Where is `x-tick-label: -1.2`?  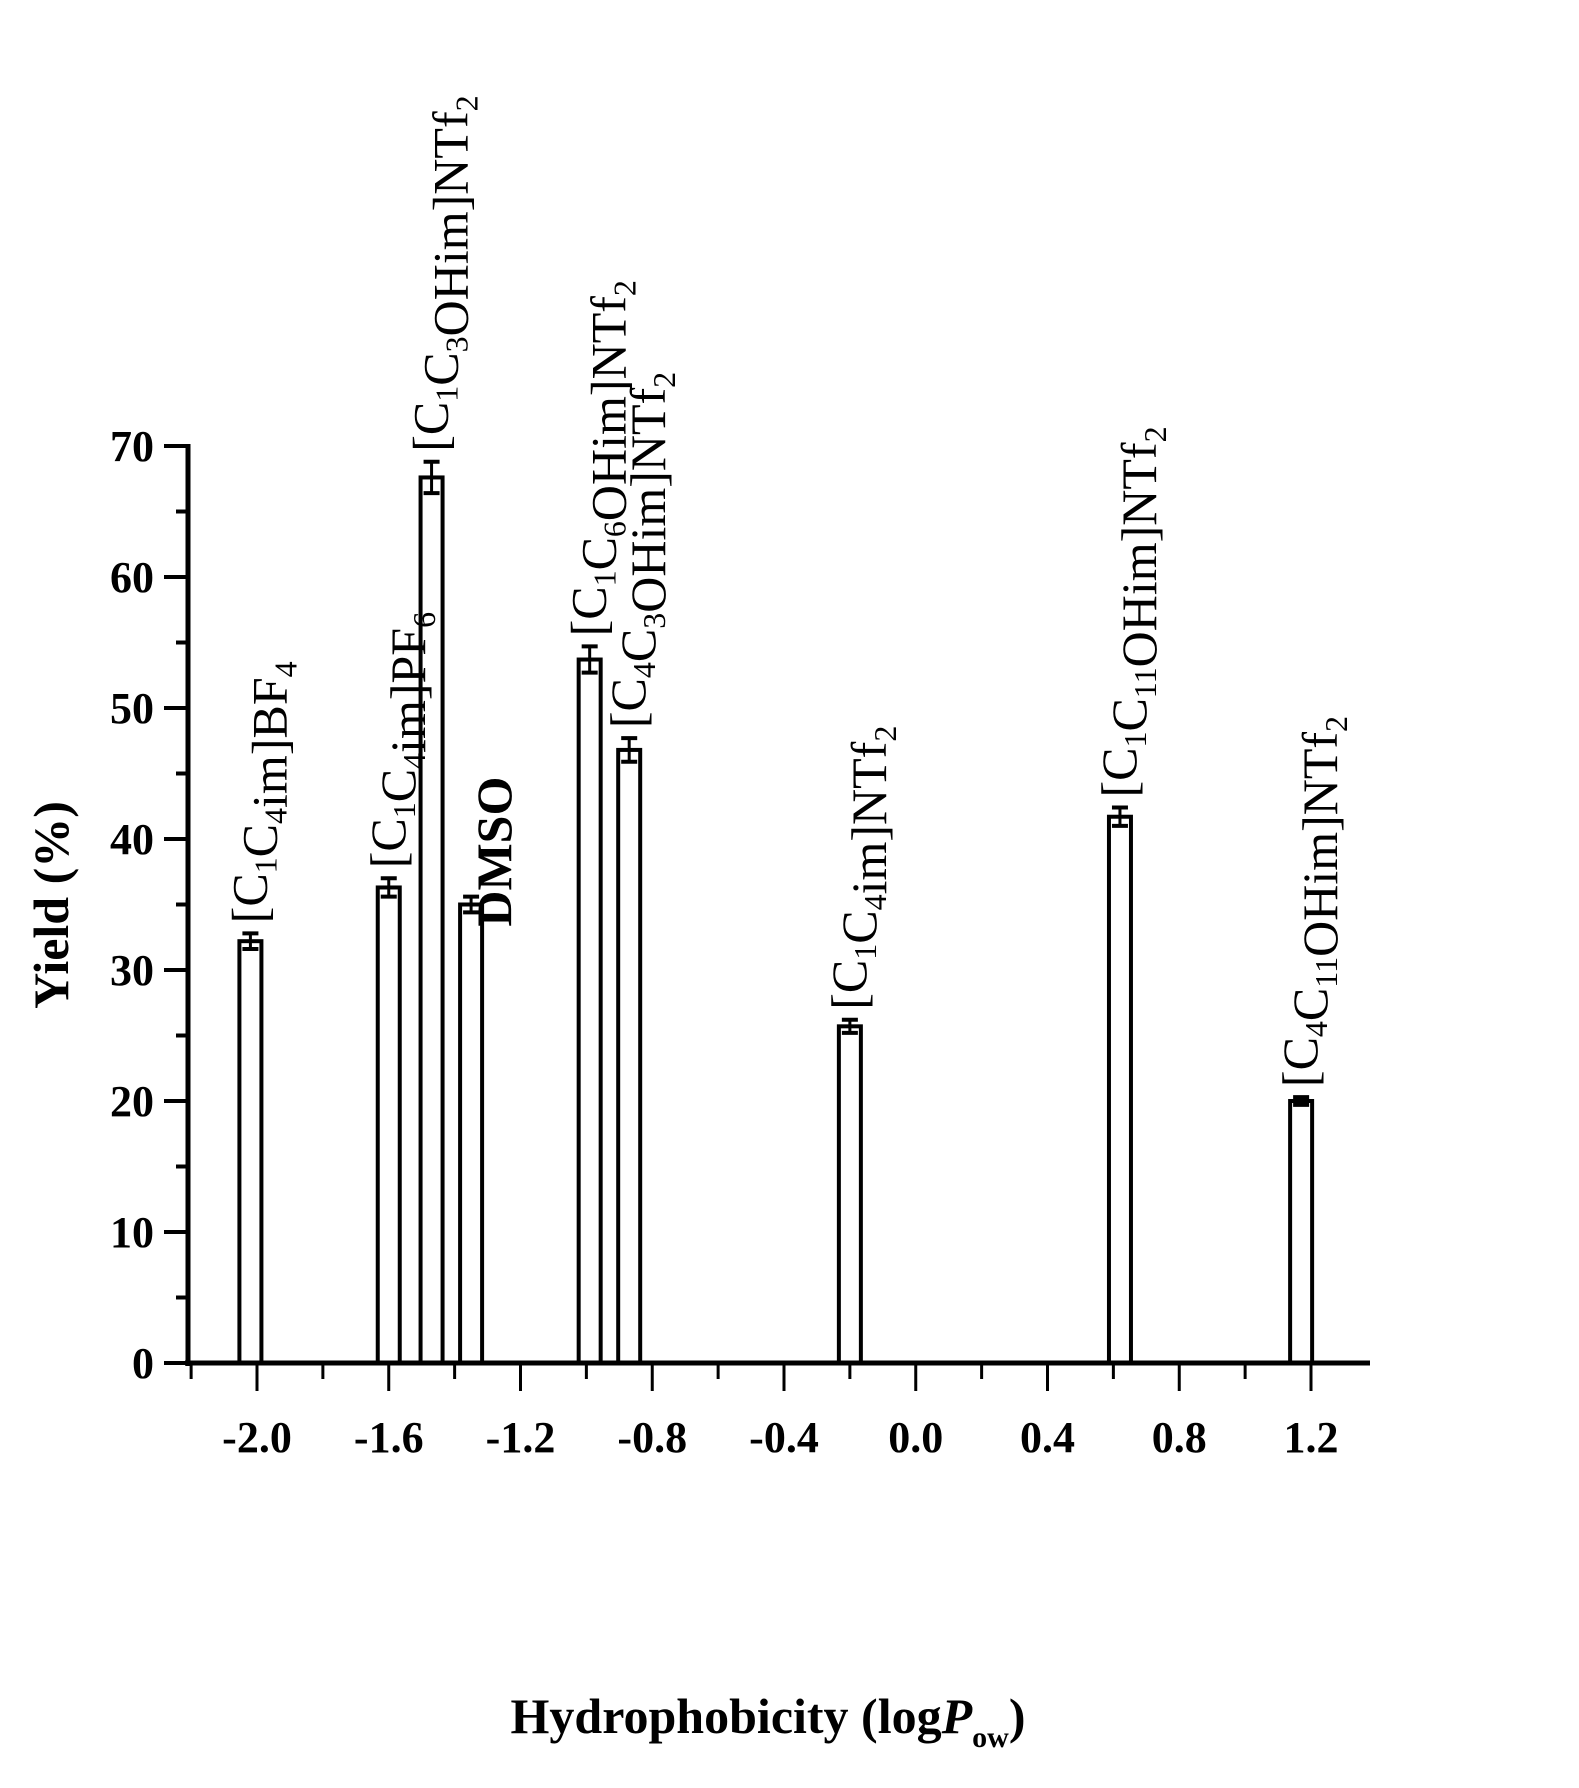
x-tick-label: -1.2 is located at coordinates (521, 1437).